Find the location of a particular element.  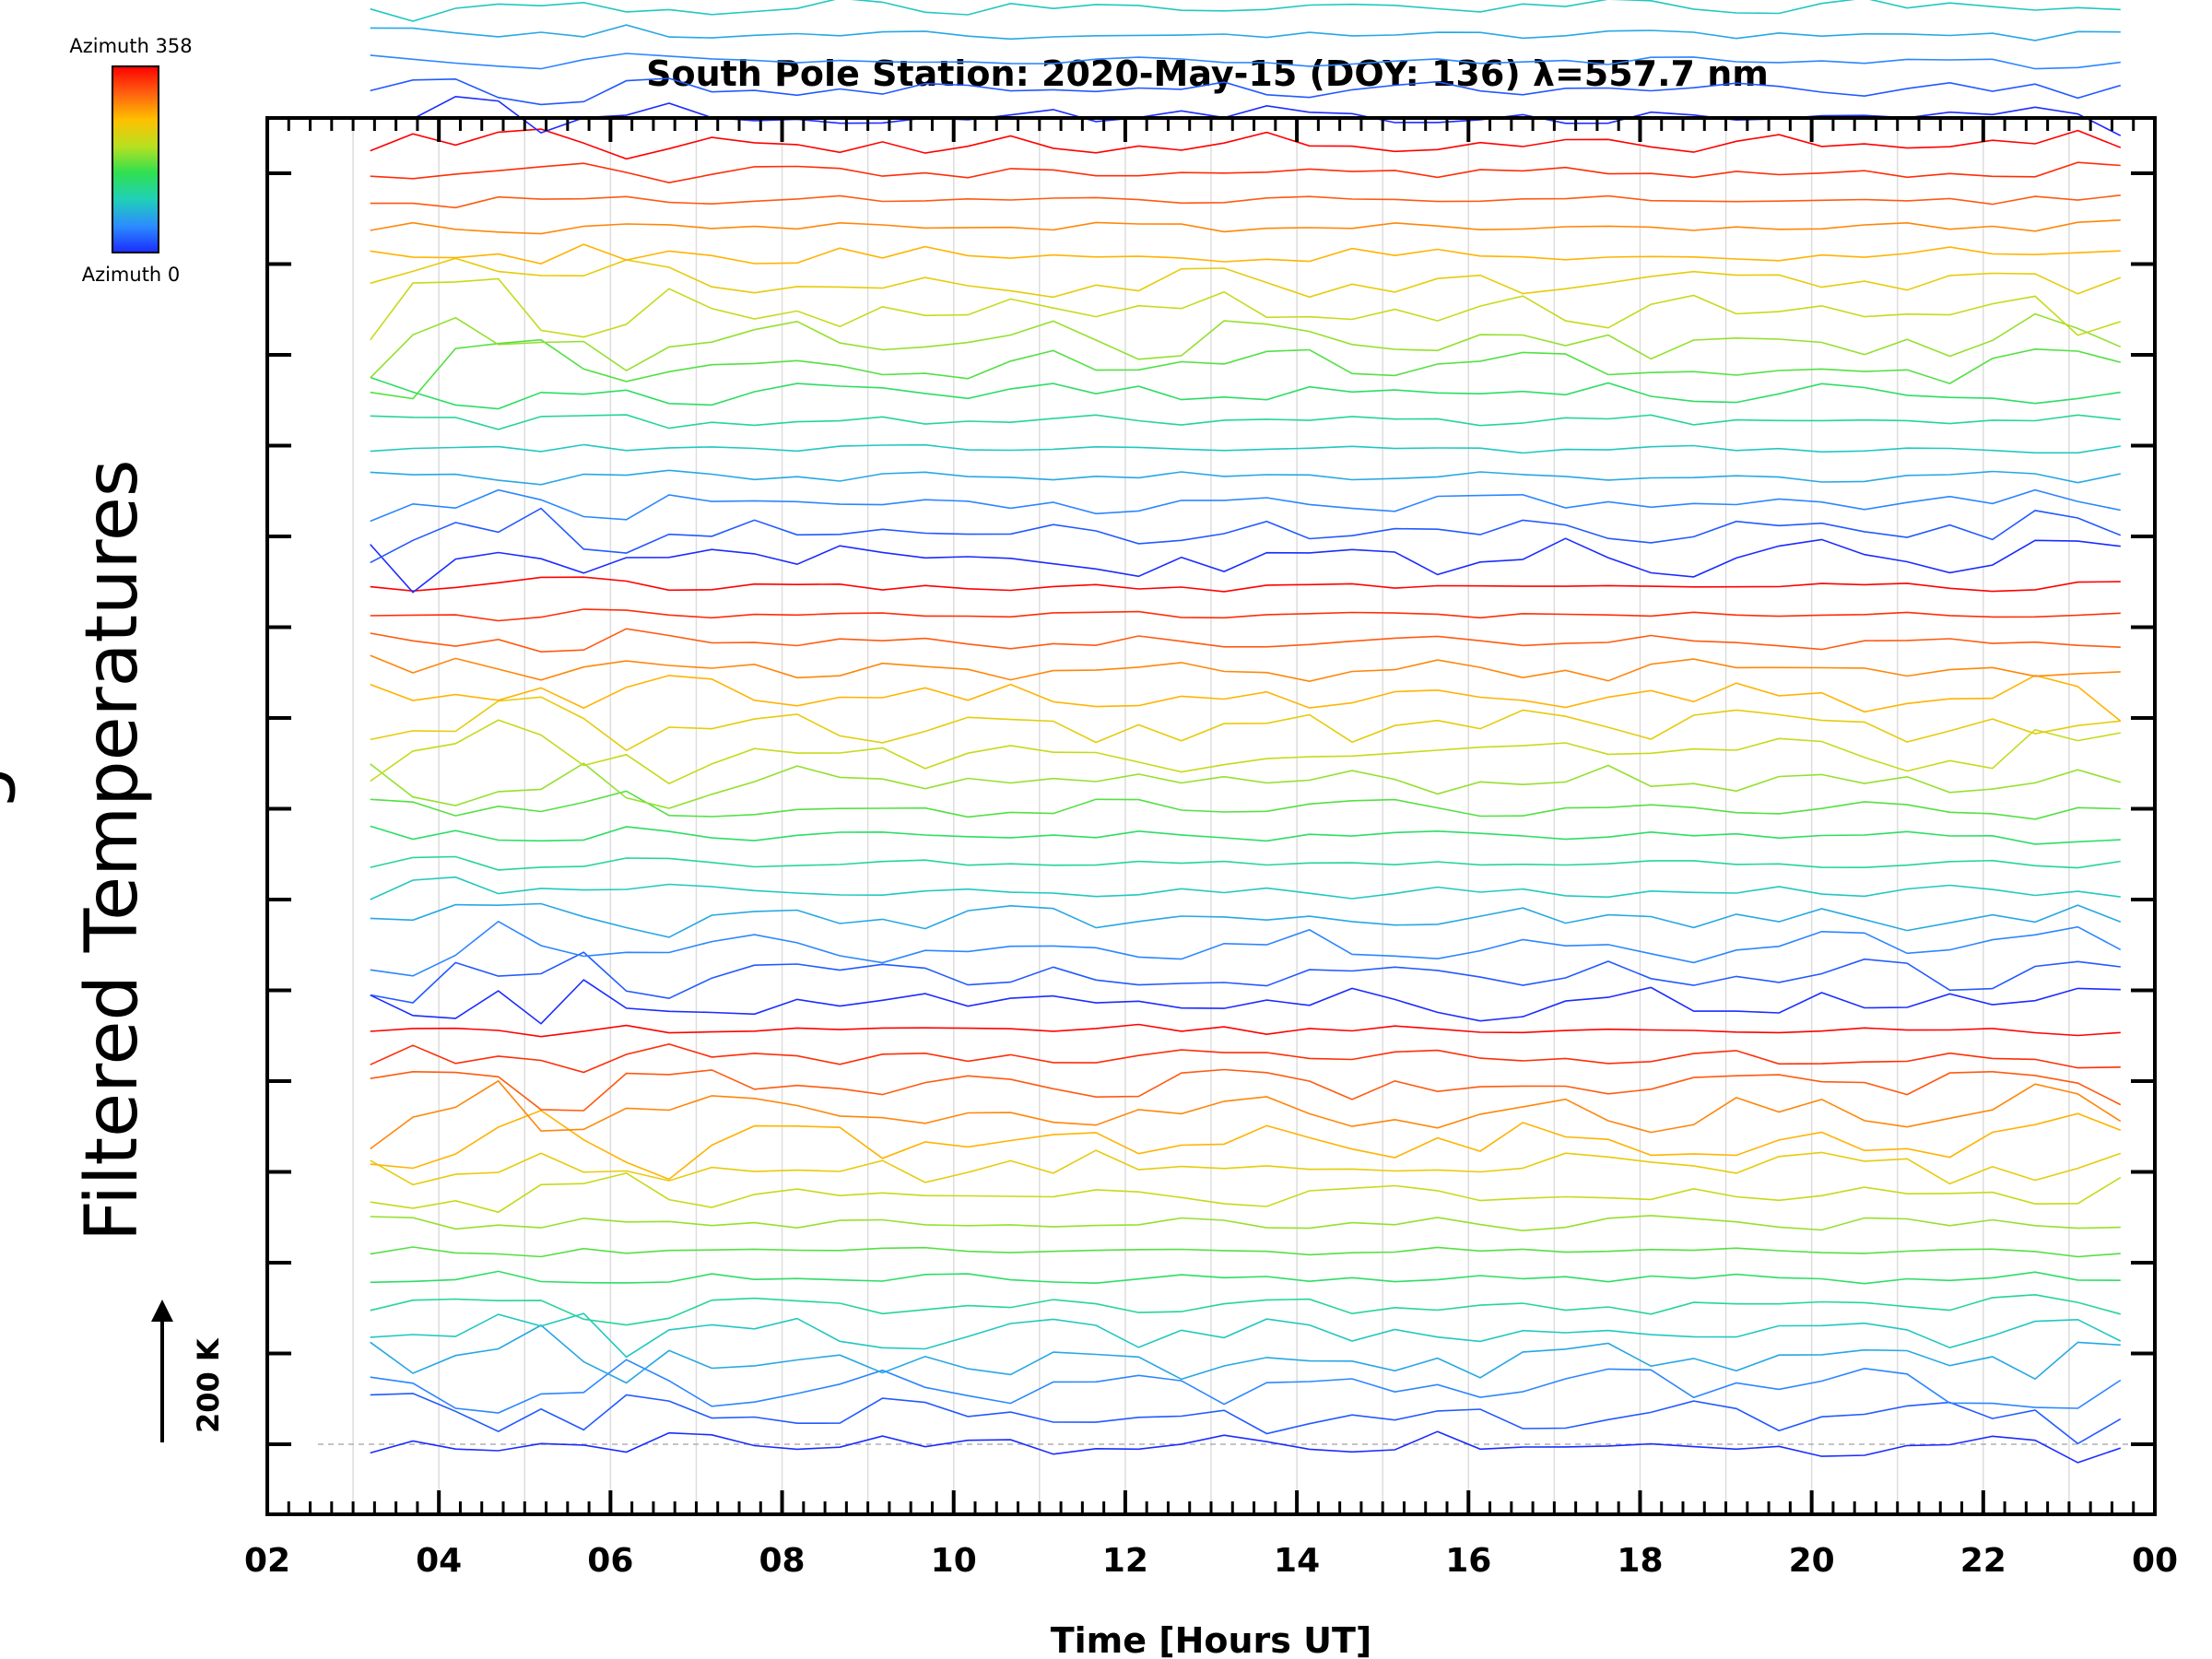

x-tick-label: 06 is located at coordinates (610, 1561).